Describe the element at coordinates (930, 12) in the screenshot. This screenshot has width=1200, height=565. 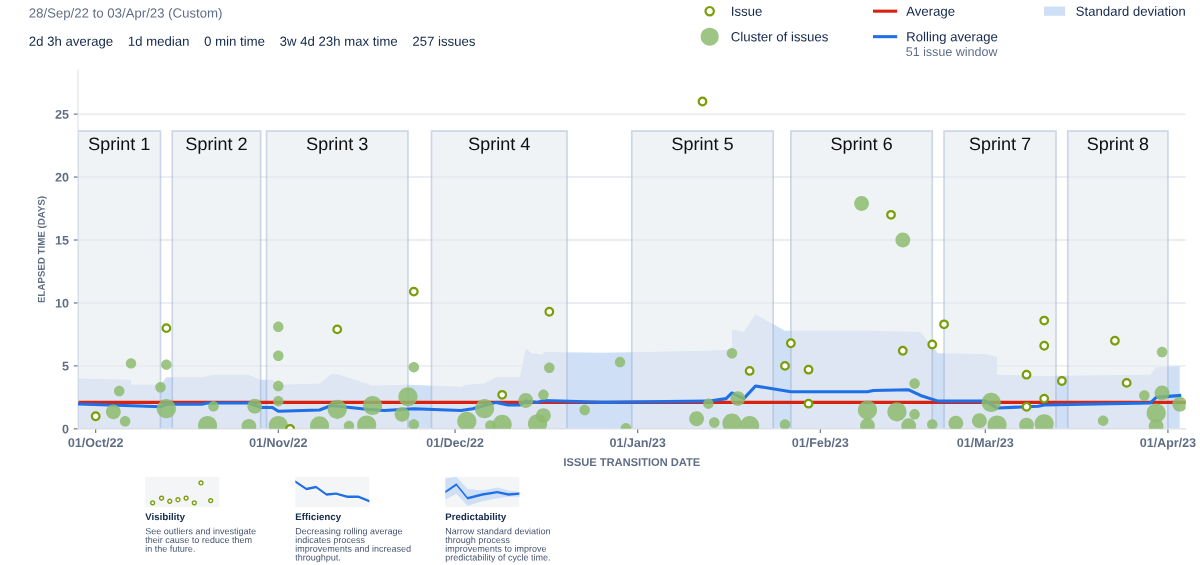
I see `legend-label: Average` at that location.